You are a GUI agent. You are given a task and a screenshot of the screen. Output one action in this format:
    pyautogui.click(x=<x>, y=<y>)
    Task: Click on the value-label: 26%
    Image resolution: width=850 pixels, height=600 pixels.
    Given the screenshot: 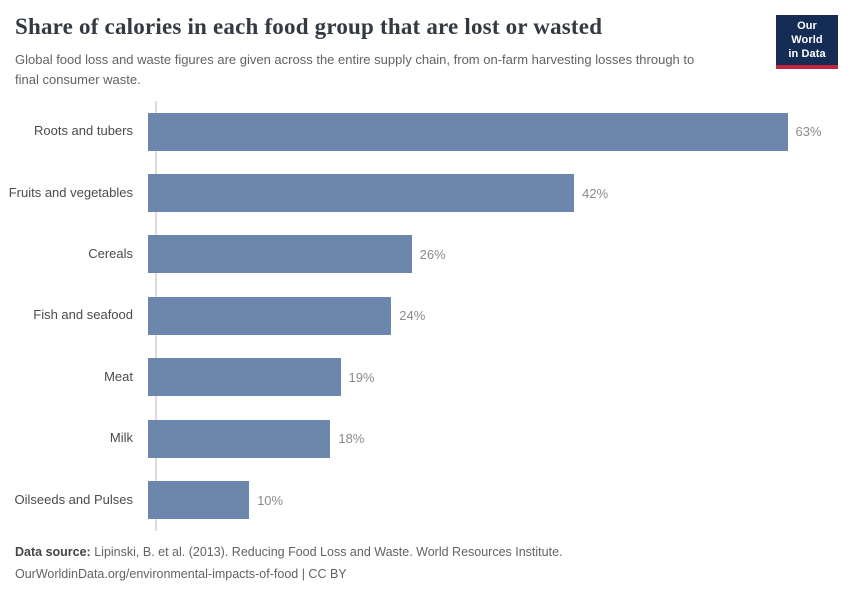 What is the action you would take?
    pyautogui.click(x=432, y=254)
    